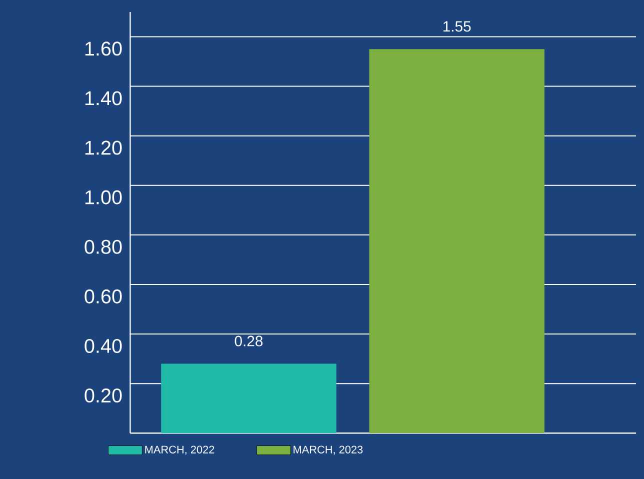 This screenshot has width=644, height=479. What do you see at coordinates (248, 341) in the screenshot?
I see `data-label: 0.28` at bounding box center [248, 341].